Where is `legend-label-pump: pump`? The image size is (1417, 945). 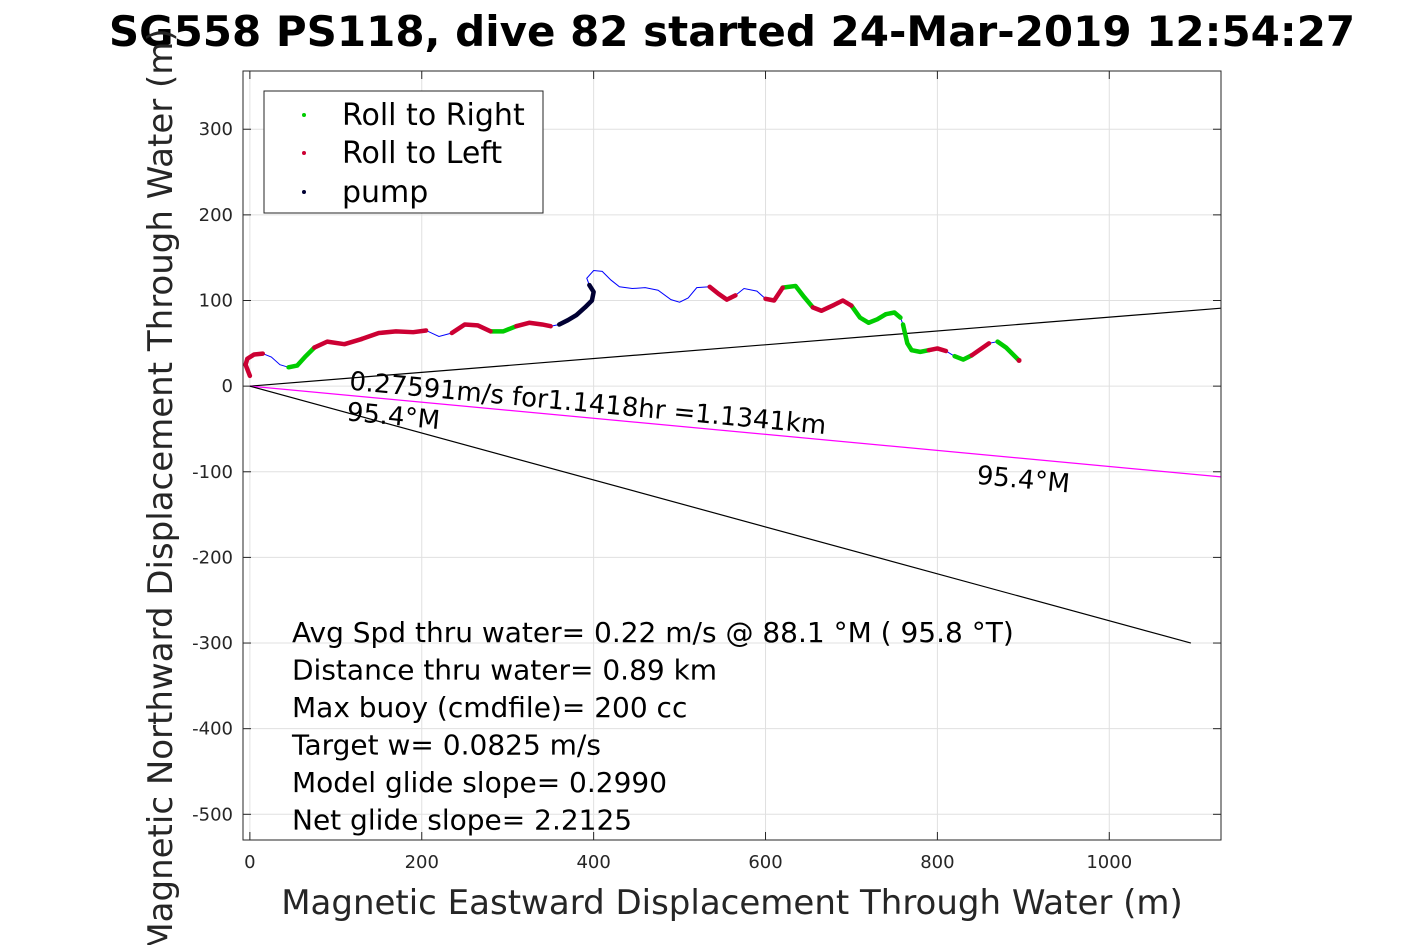
legend-label-pump: pump is located at coordinates (385, 192).